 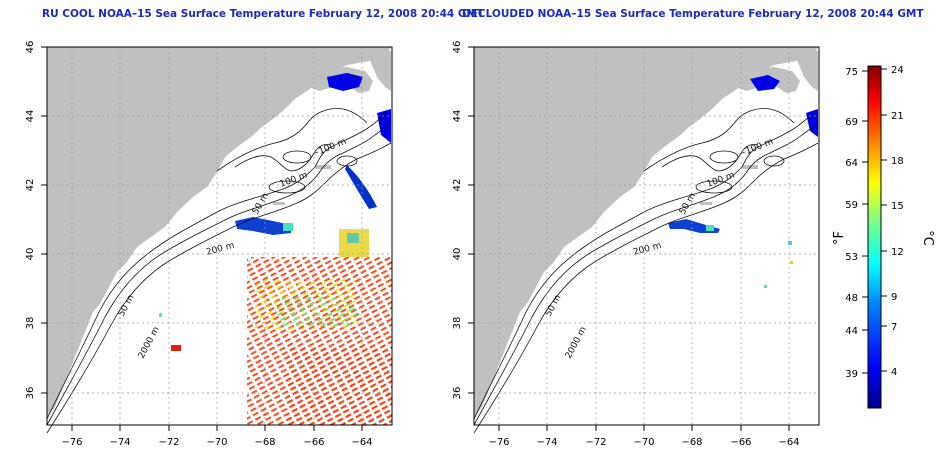 What do you see at coordinates (839, 238) in the screenshot?
I see `colorbar-fahrenheit-label: °F` at bounding box center [839, 238].